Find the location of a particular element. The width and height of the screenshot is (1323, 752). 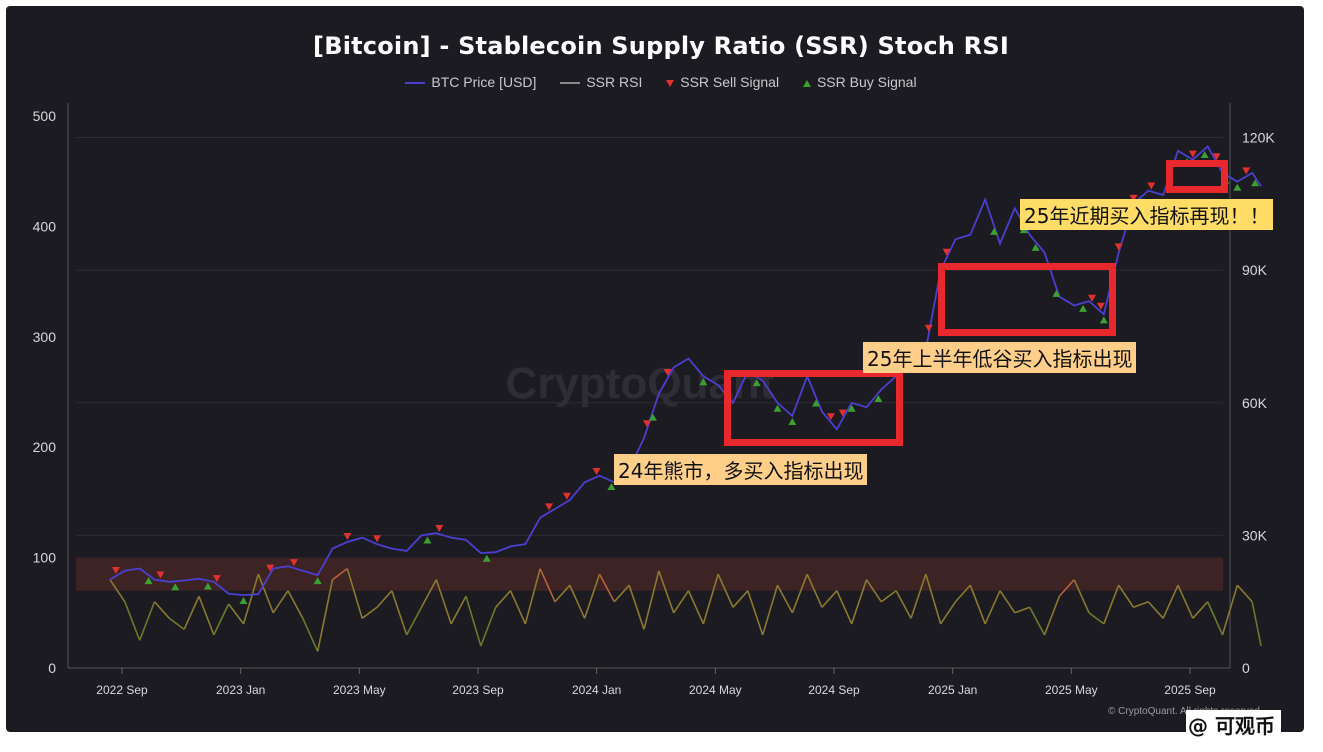

x-tick-label: 2023 Sep is located at coordinates (478, 690).